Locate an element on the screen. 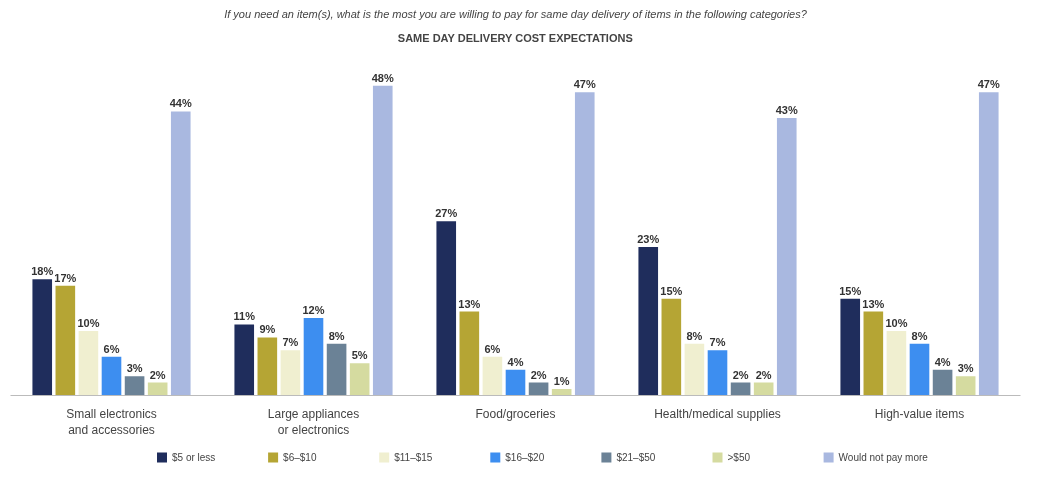 The image size is (1039, 489). legend-label: $21–$50 is located at coordinates (636, 457).